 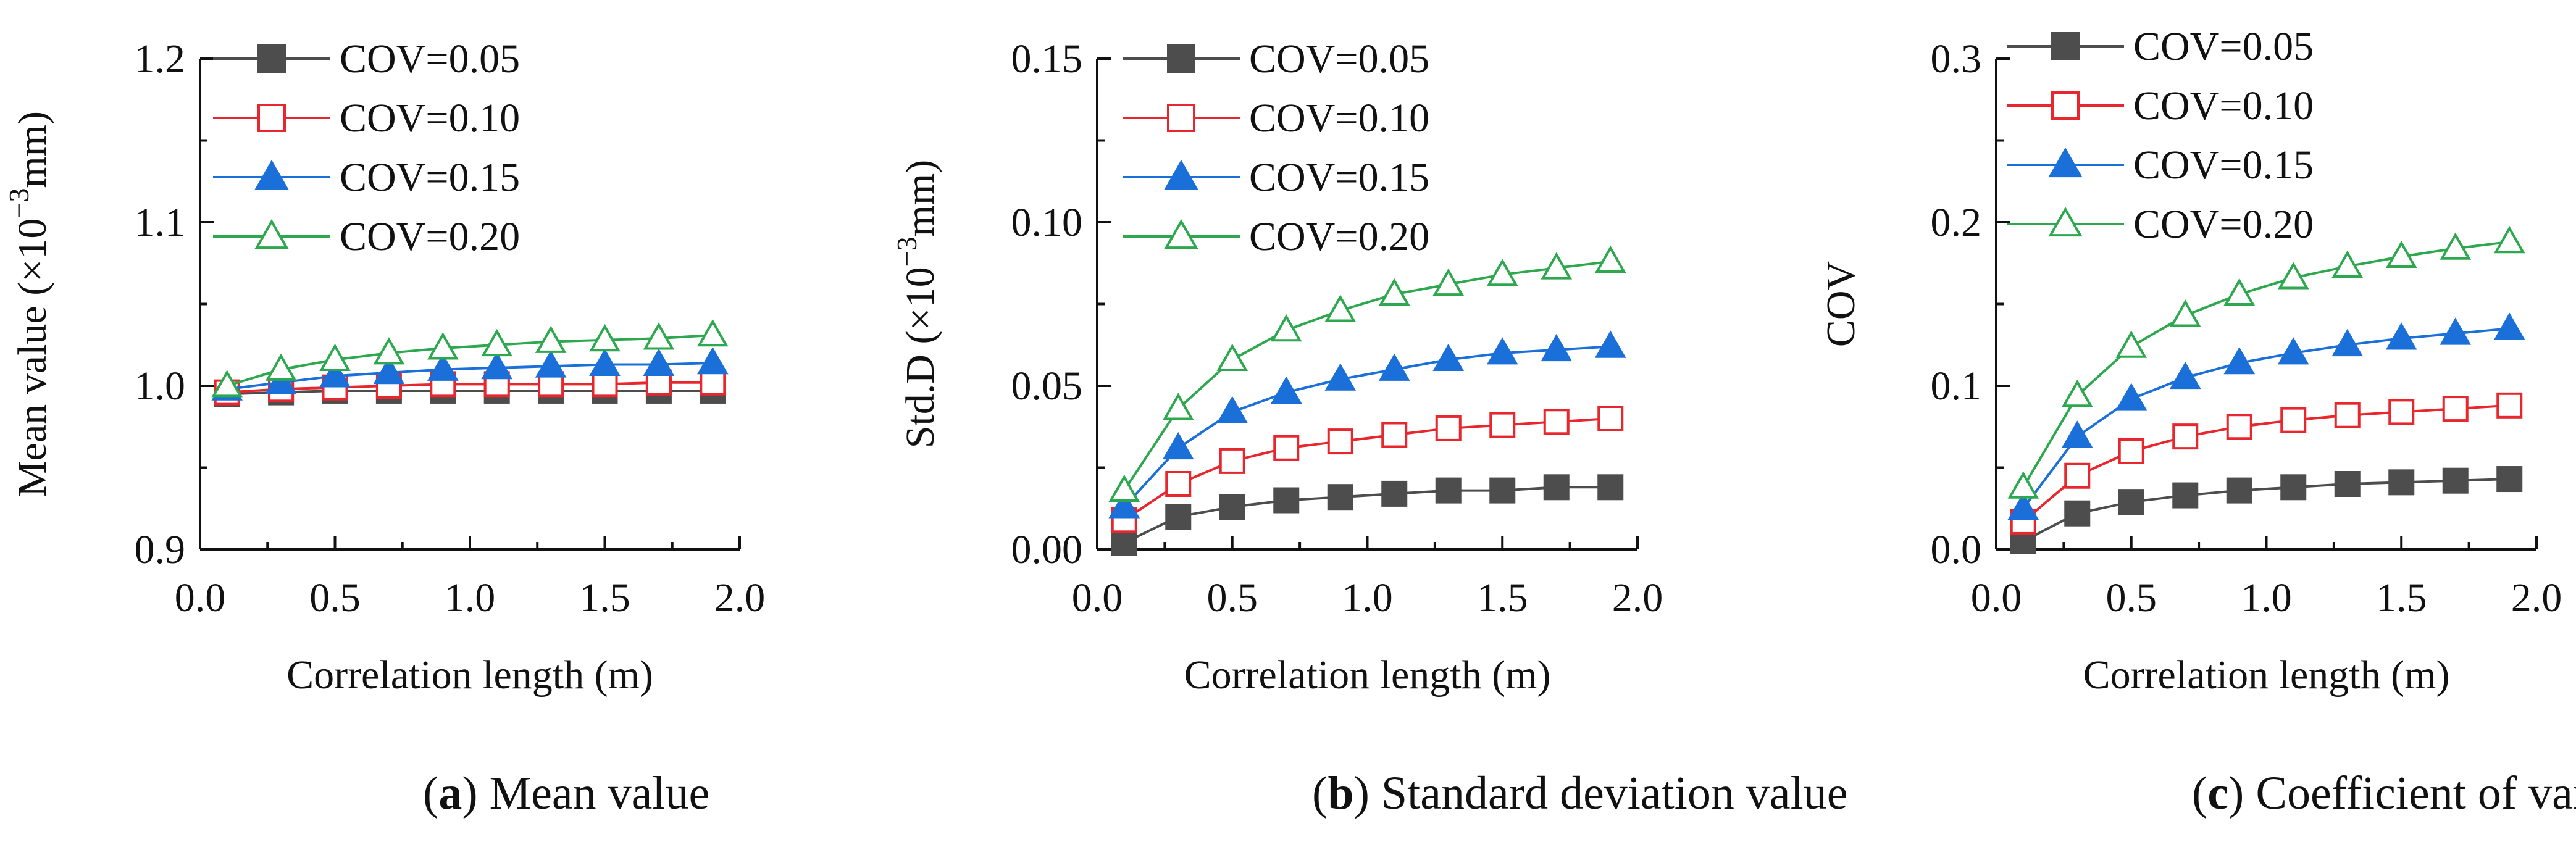 I want to click on y-axis-label-main: COV, so click(x=1841, y=304).